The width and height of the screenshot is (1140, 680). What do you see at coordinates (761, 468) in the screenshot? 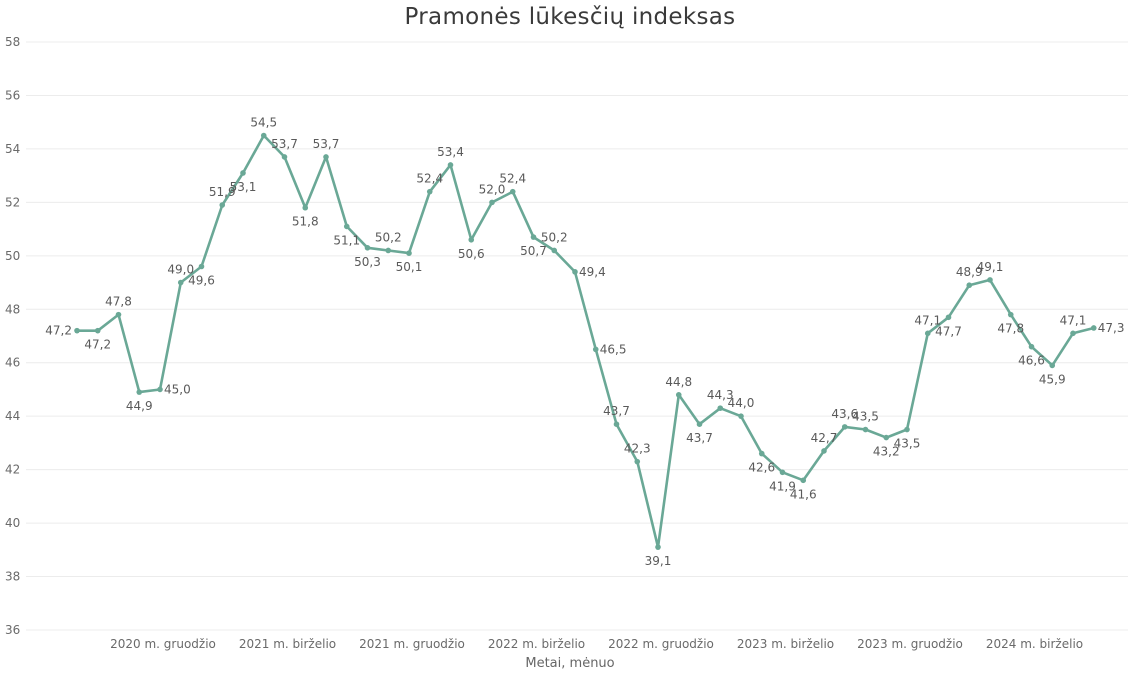
I see `data-label: 42,6` at bounding box center [761, 468].